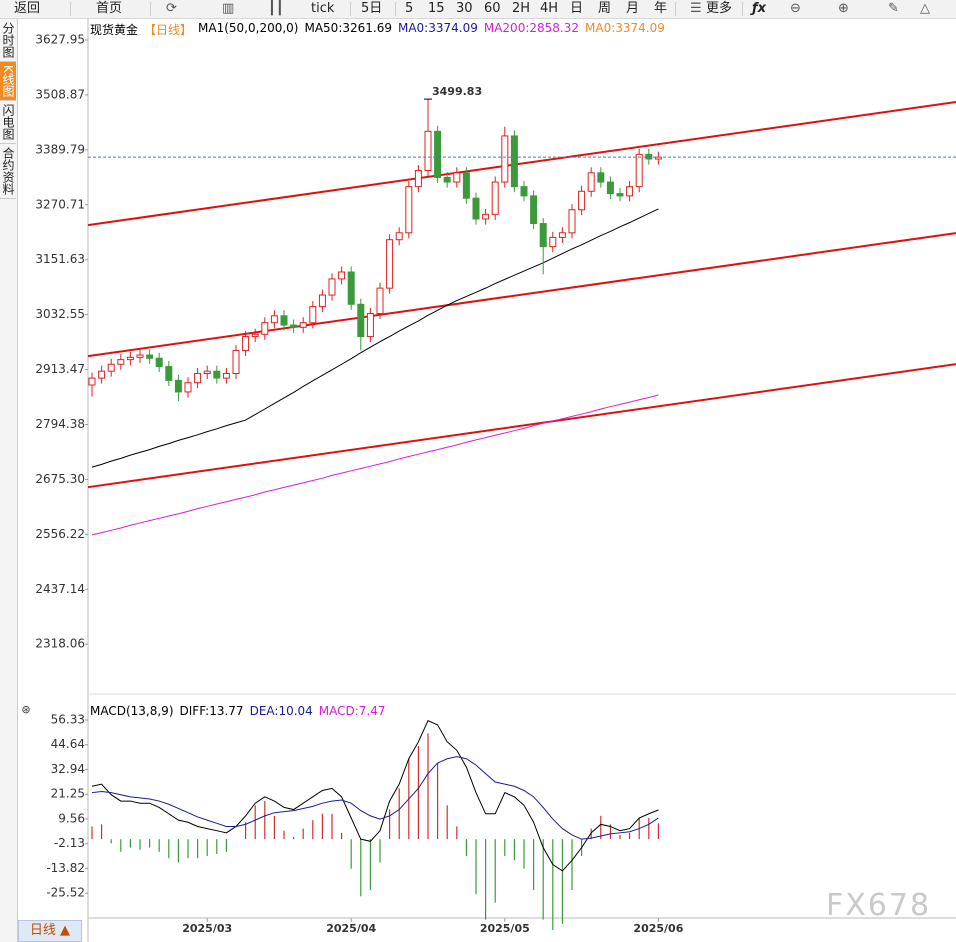 The width and height of the screenshot is (956, 942). I want to click on zoom-in-icon: ⊕, so click(843, 8).